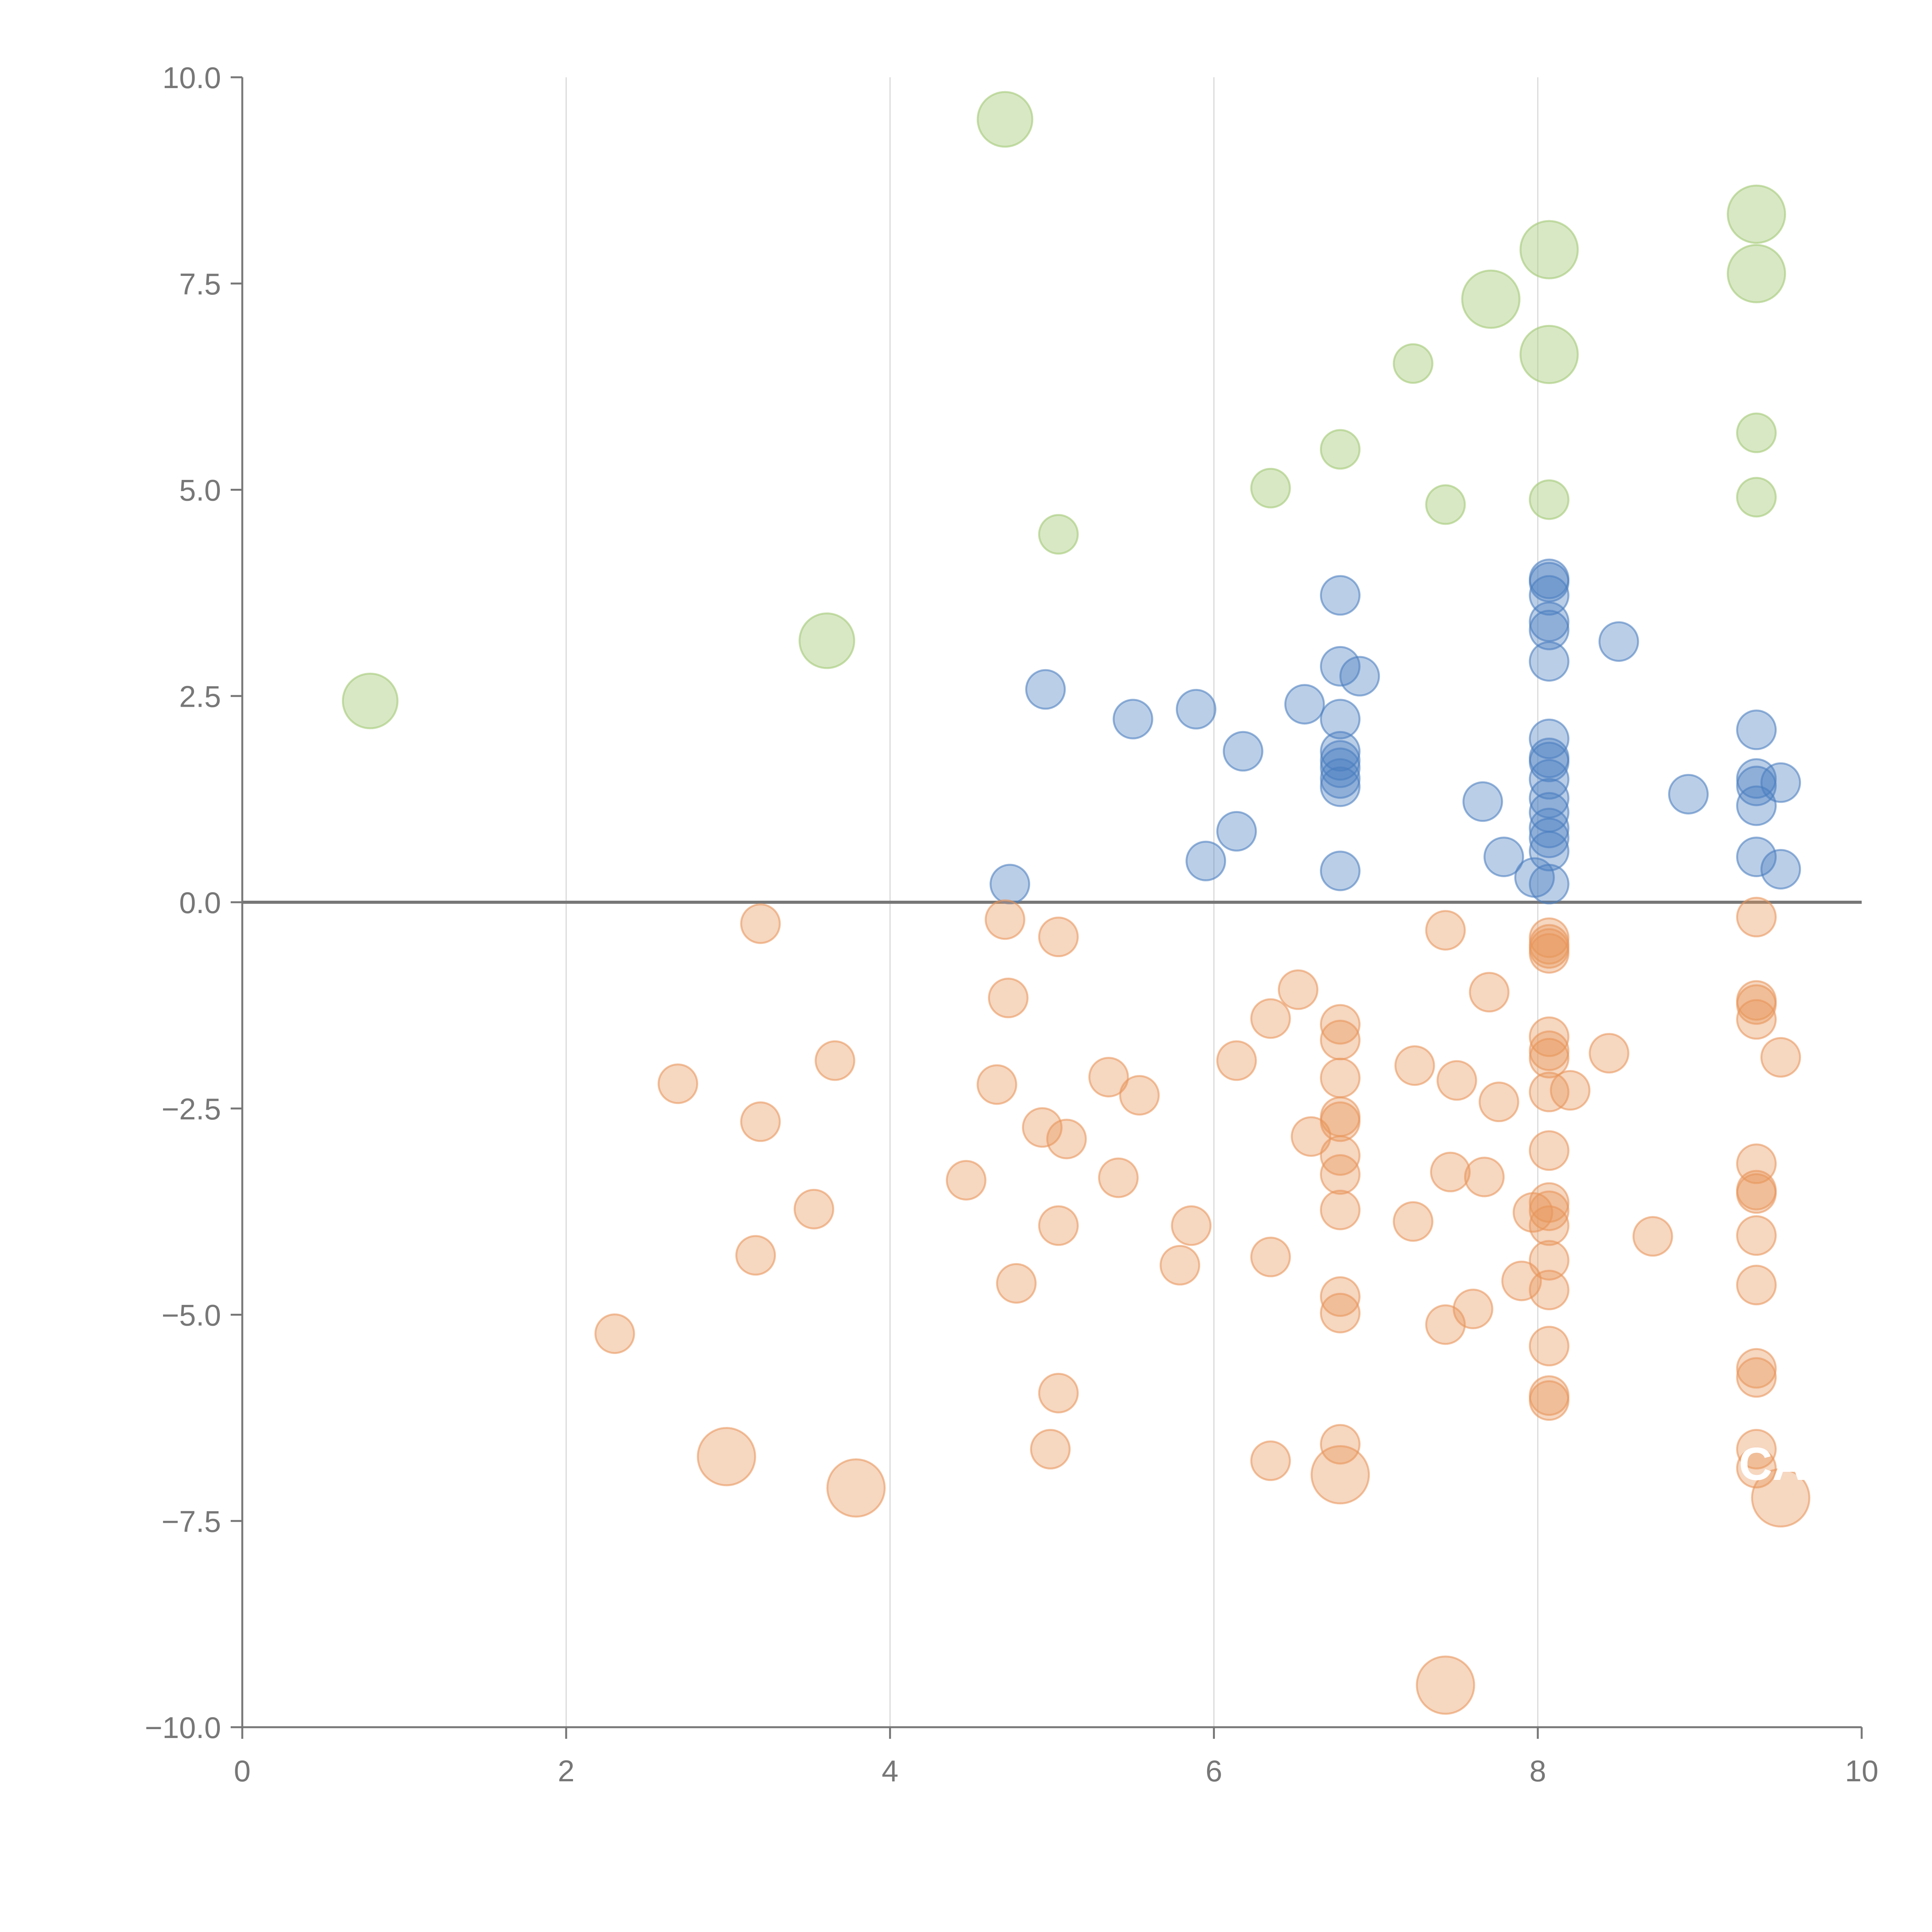 This screenshot has height=1932, width=1932. I want to click on series-blue, so click(1396, 731).